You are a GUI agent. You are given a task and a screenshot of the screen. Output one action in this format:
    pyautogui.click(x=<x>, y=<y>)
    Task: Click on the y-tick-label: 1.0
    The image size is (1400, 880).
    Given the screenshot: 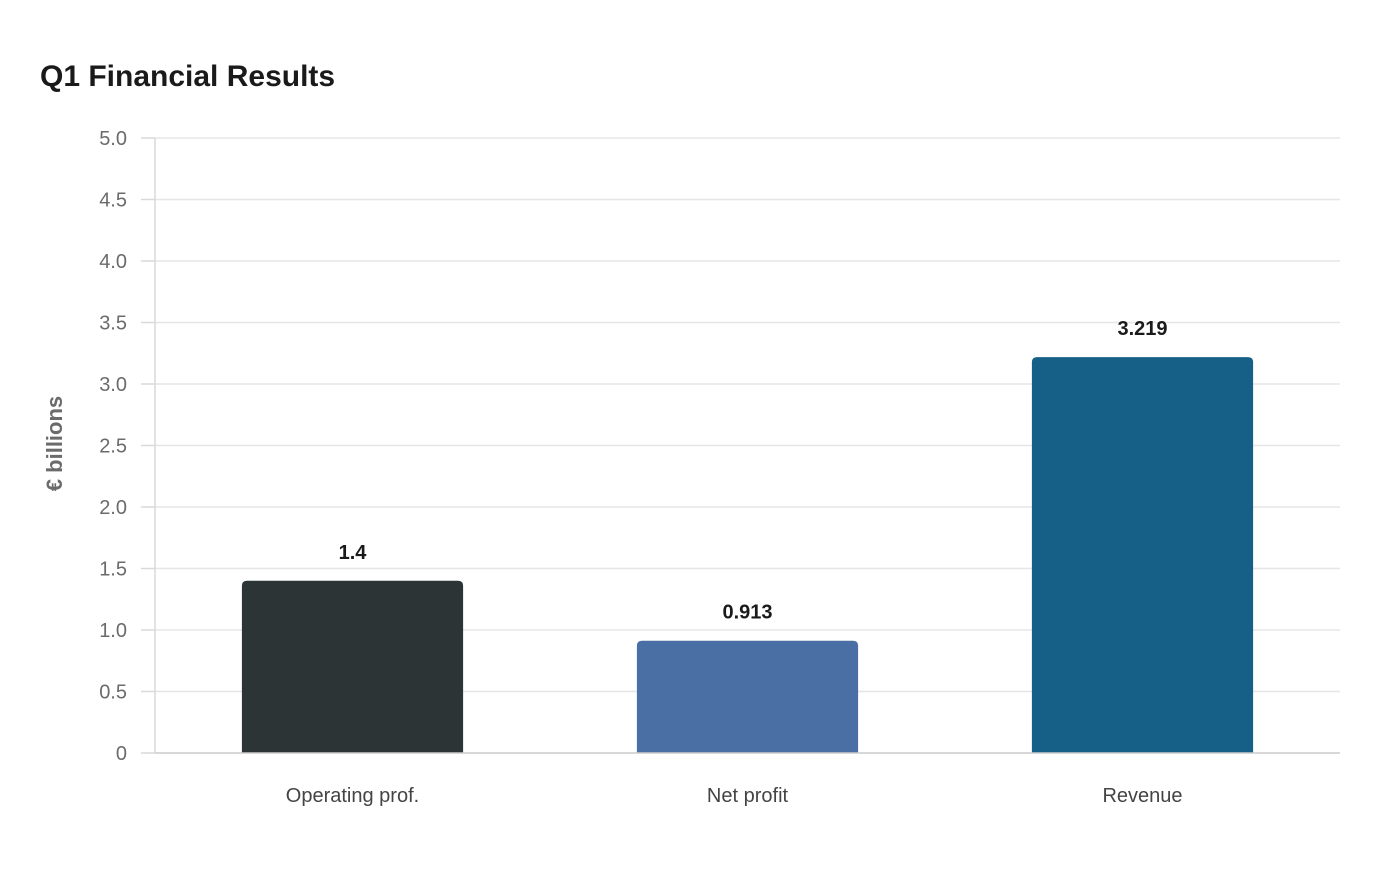 What is the action you would take?
    pyautogui.click(x=113, y=631)
    